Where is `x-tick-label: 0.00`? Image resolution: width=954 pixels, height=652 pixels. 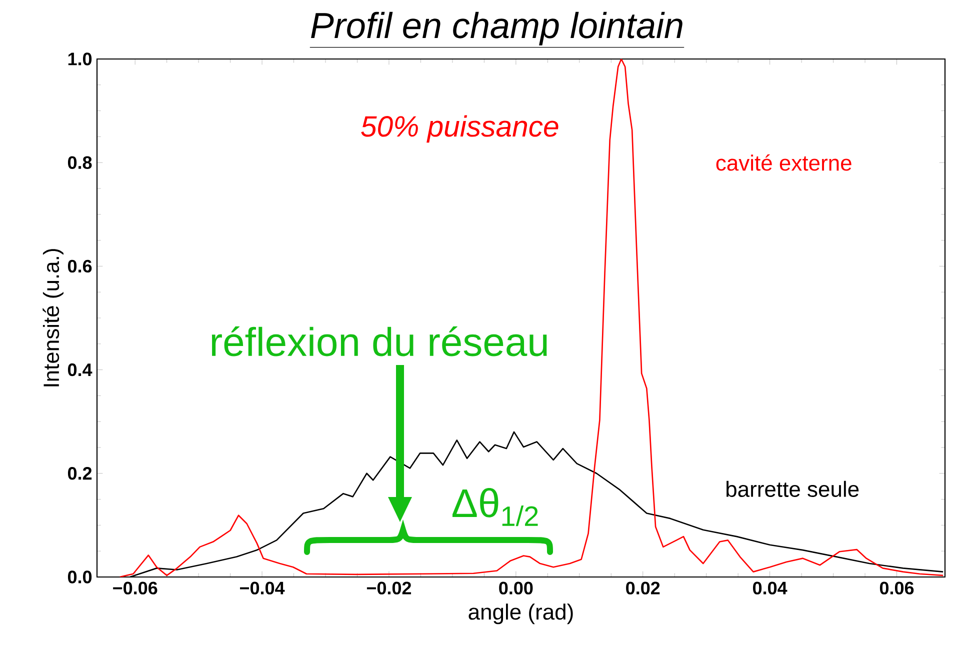
x-tick-label: 0.00 is located at coordinates (516, 588).